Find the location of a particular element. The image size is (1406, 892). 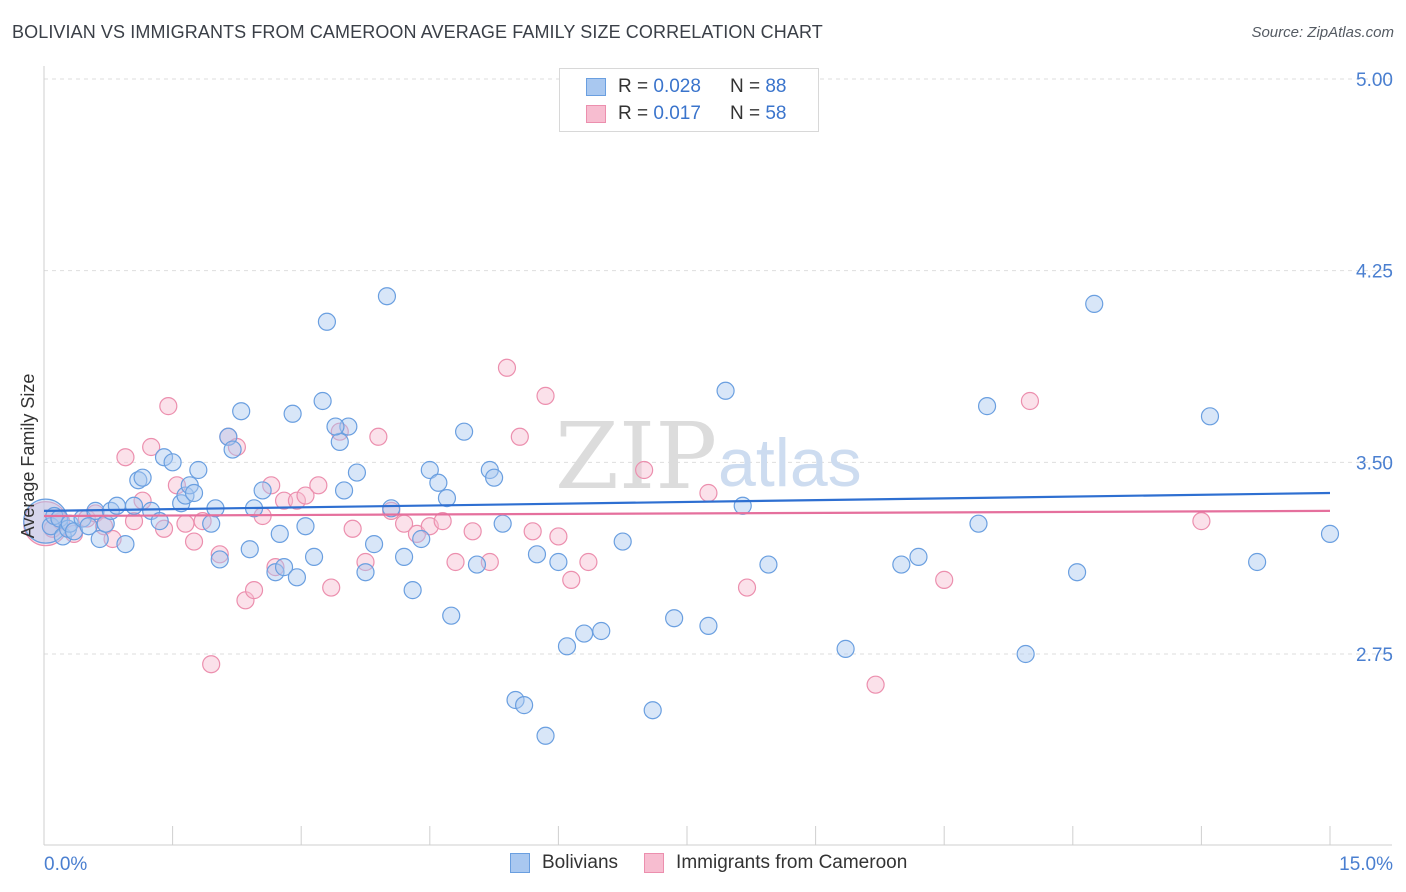

watermark: ZIP atlas is located at coordinates (708, 456).